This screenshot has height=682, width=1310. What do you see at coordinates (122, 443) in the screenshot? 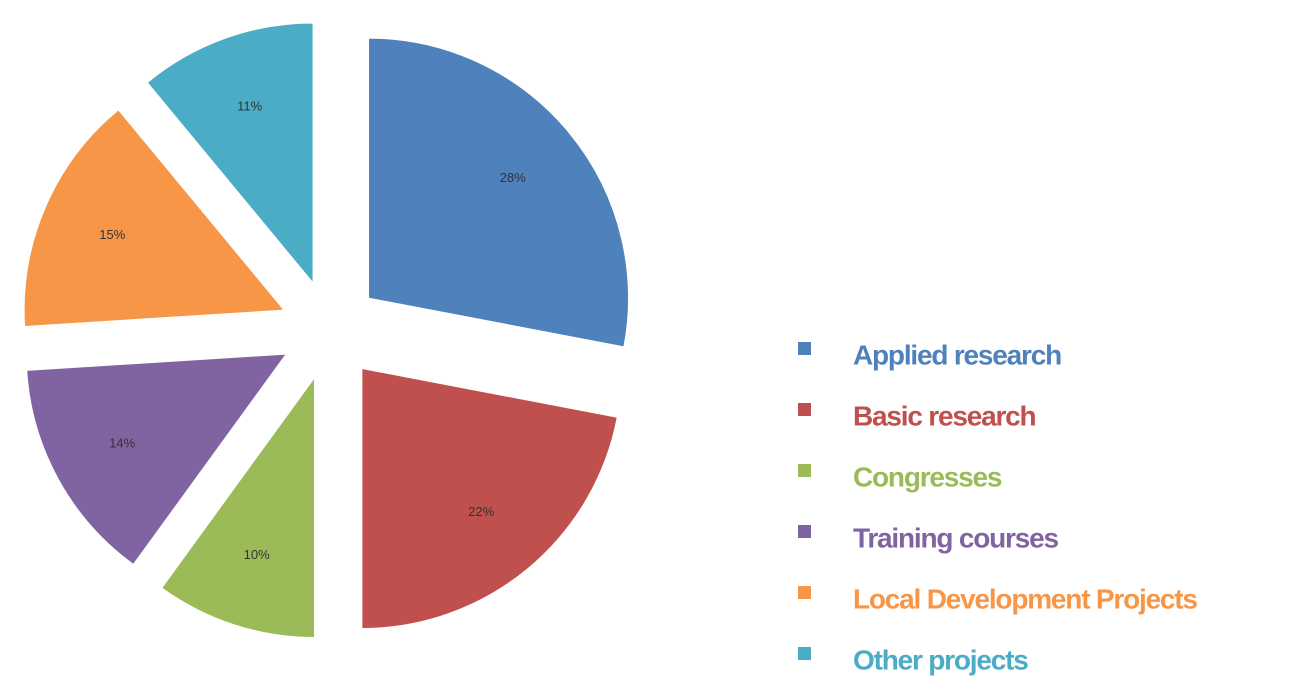
I see `value-label: 14%` at bounding box center [122, 443].